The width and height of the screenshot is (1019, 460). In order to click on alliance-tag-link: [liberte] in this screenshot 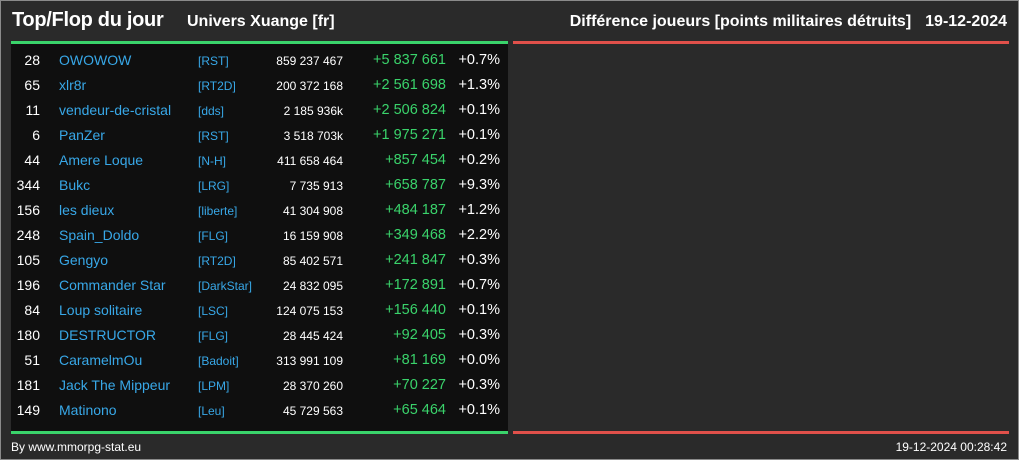, I will do `click(218, 211)`.